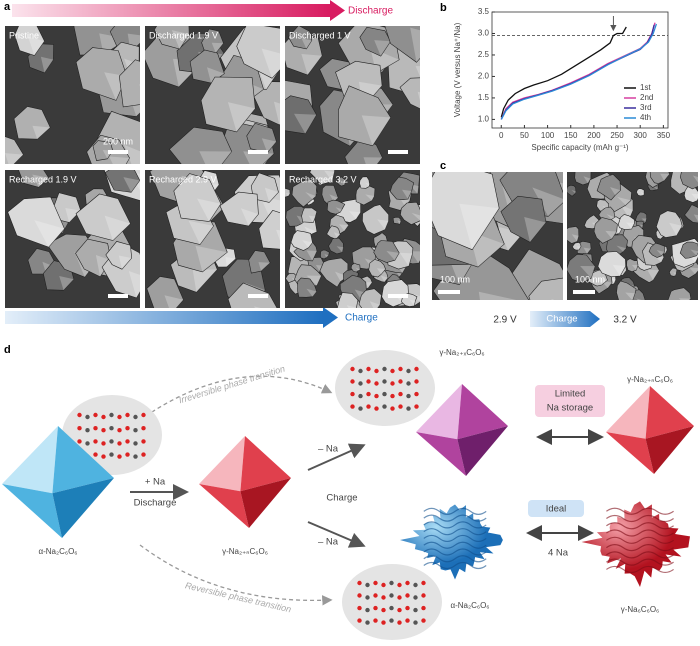 Image resolution: width=700 pixels, height=646 pixels. I want to click on arrow-label: – Na, so click(328, 542).